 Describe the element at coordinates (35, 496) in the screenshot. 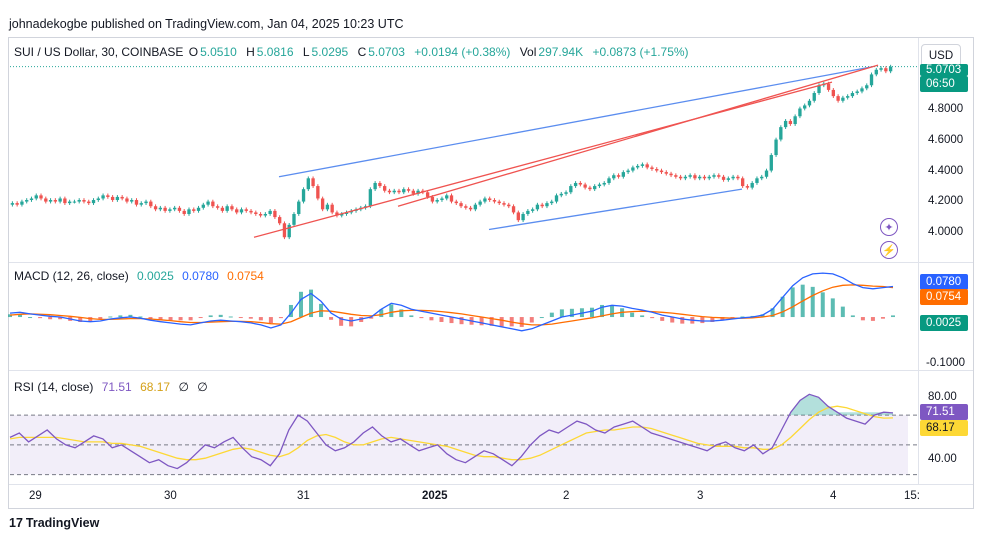

I see `time-tick: 29` at that location.